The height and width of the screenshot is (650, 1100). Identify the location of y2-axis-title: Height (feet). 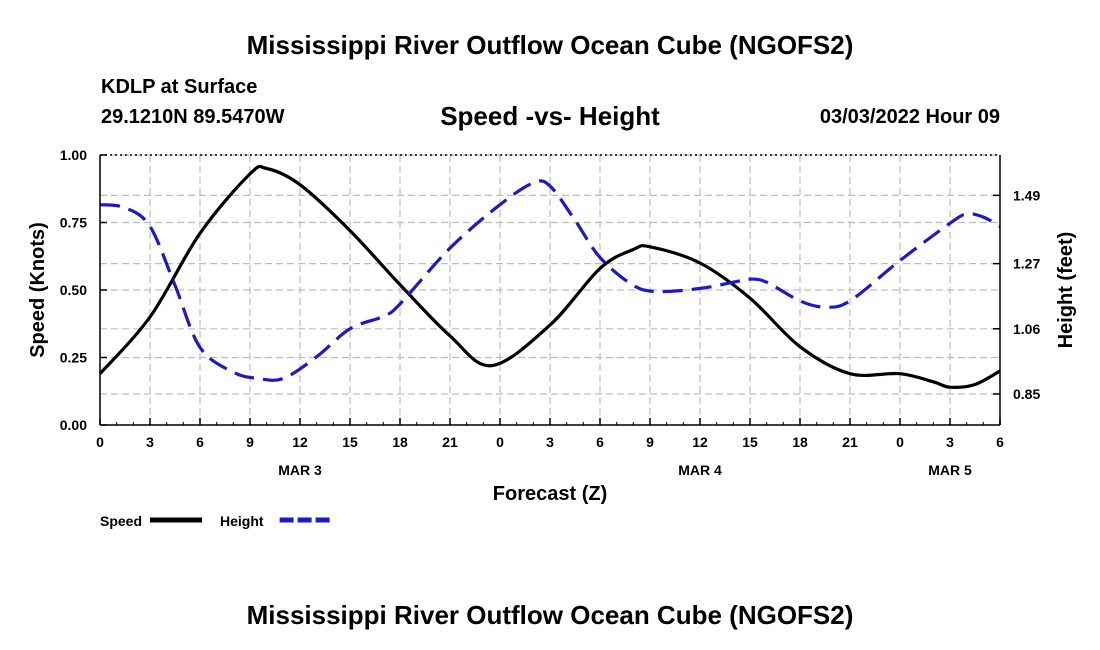
(1066, 290).